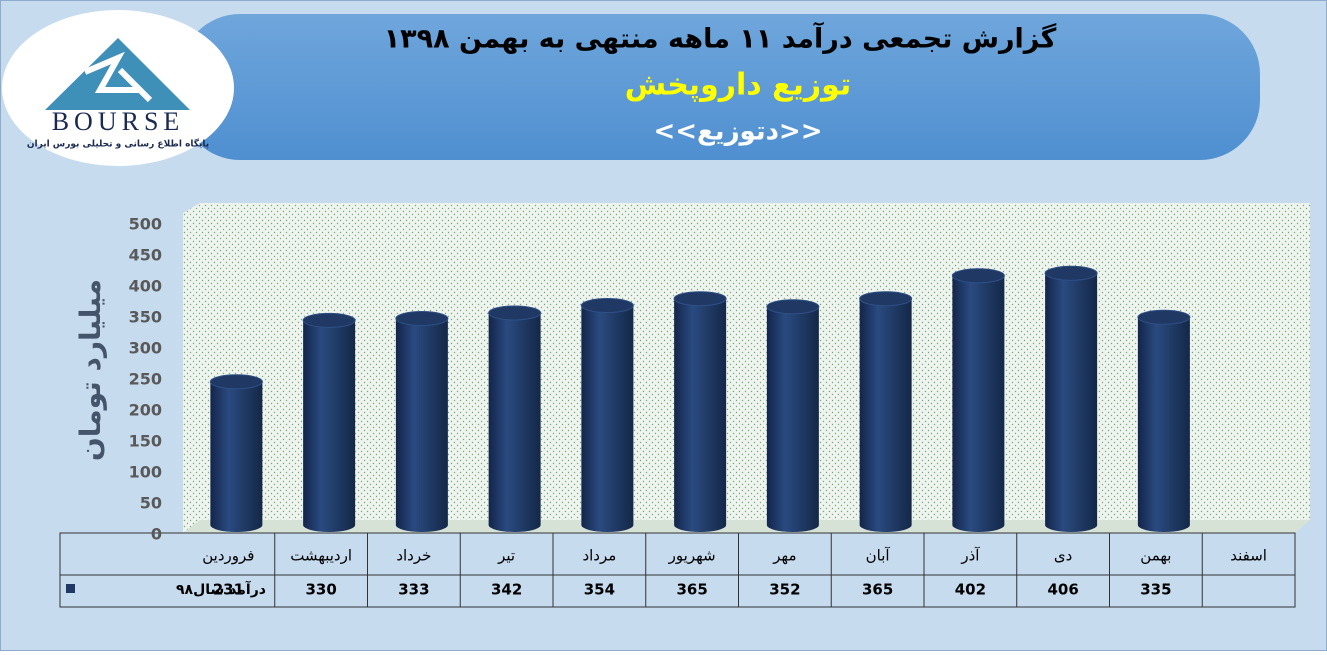 The width and height of the screenshot is (1327, 655). Describe the element at coordinates (1063, 556) in the screenshot. I see `x-tick-label: دی` at that location.